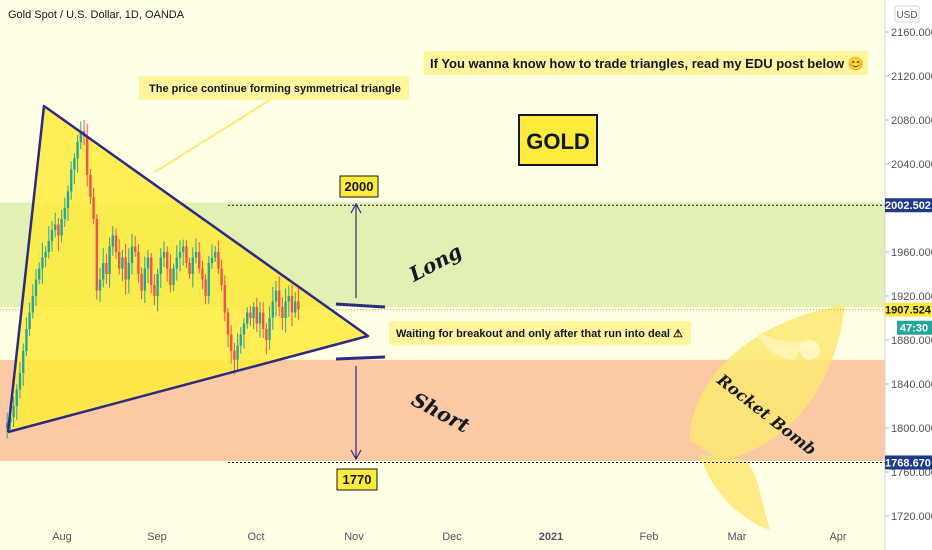 The width and height of the screenshot is (932, 550). What do you see at coordinates (157, 537) in the screenshot?
I see `x-tick-label: Sep` at bounding box center [157, 537].